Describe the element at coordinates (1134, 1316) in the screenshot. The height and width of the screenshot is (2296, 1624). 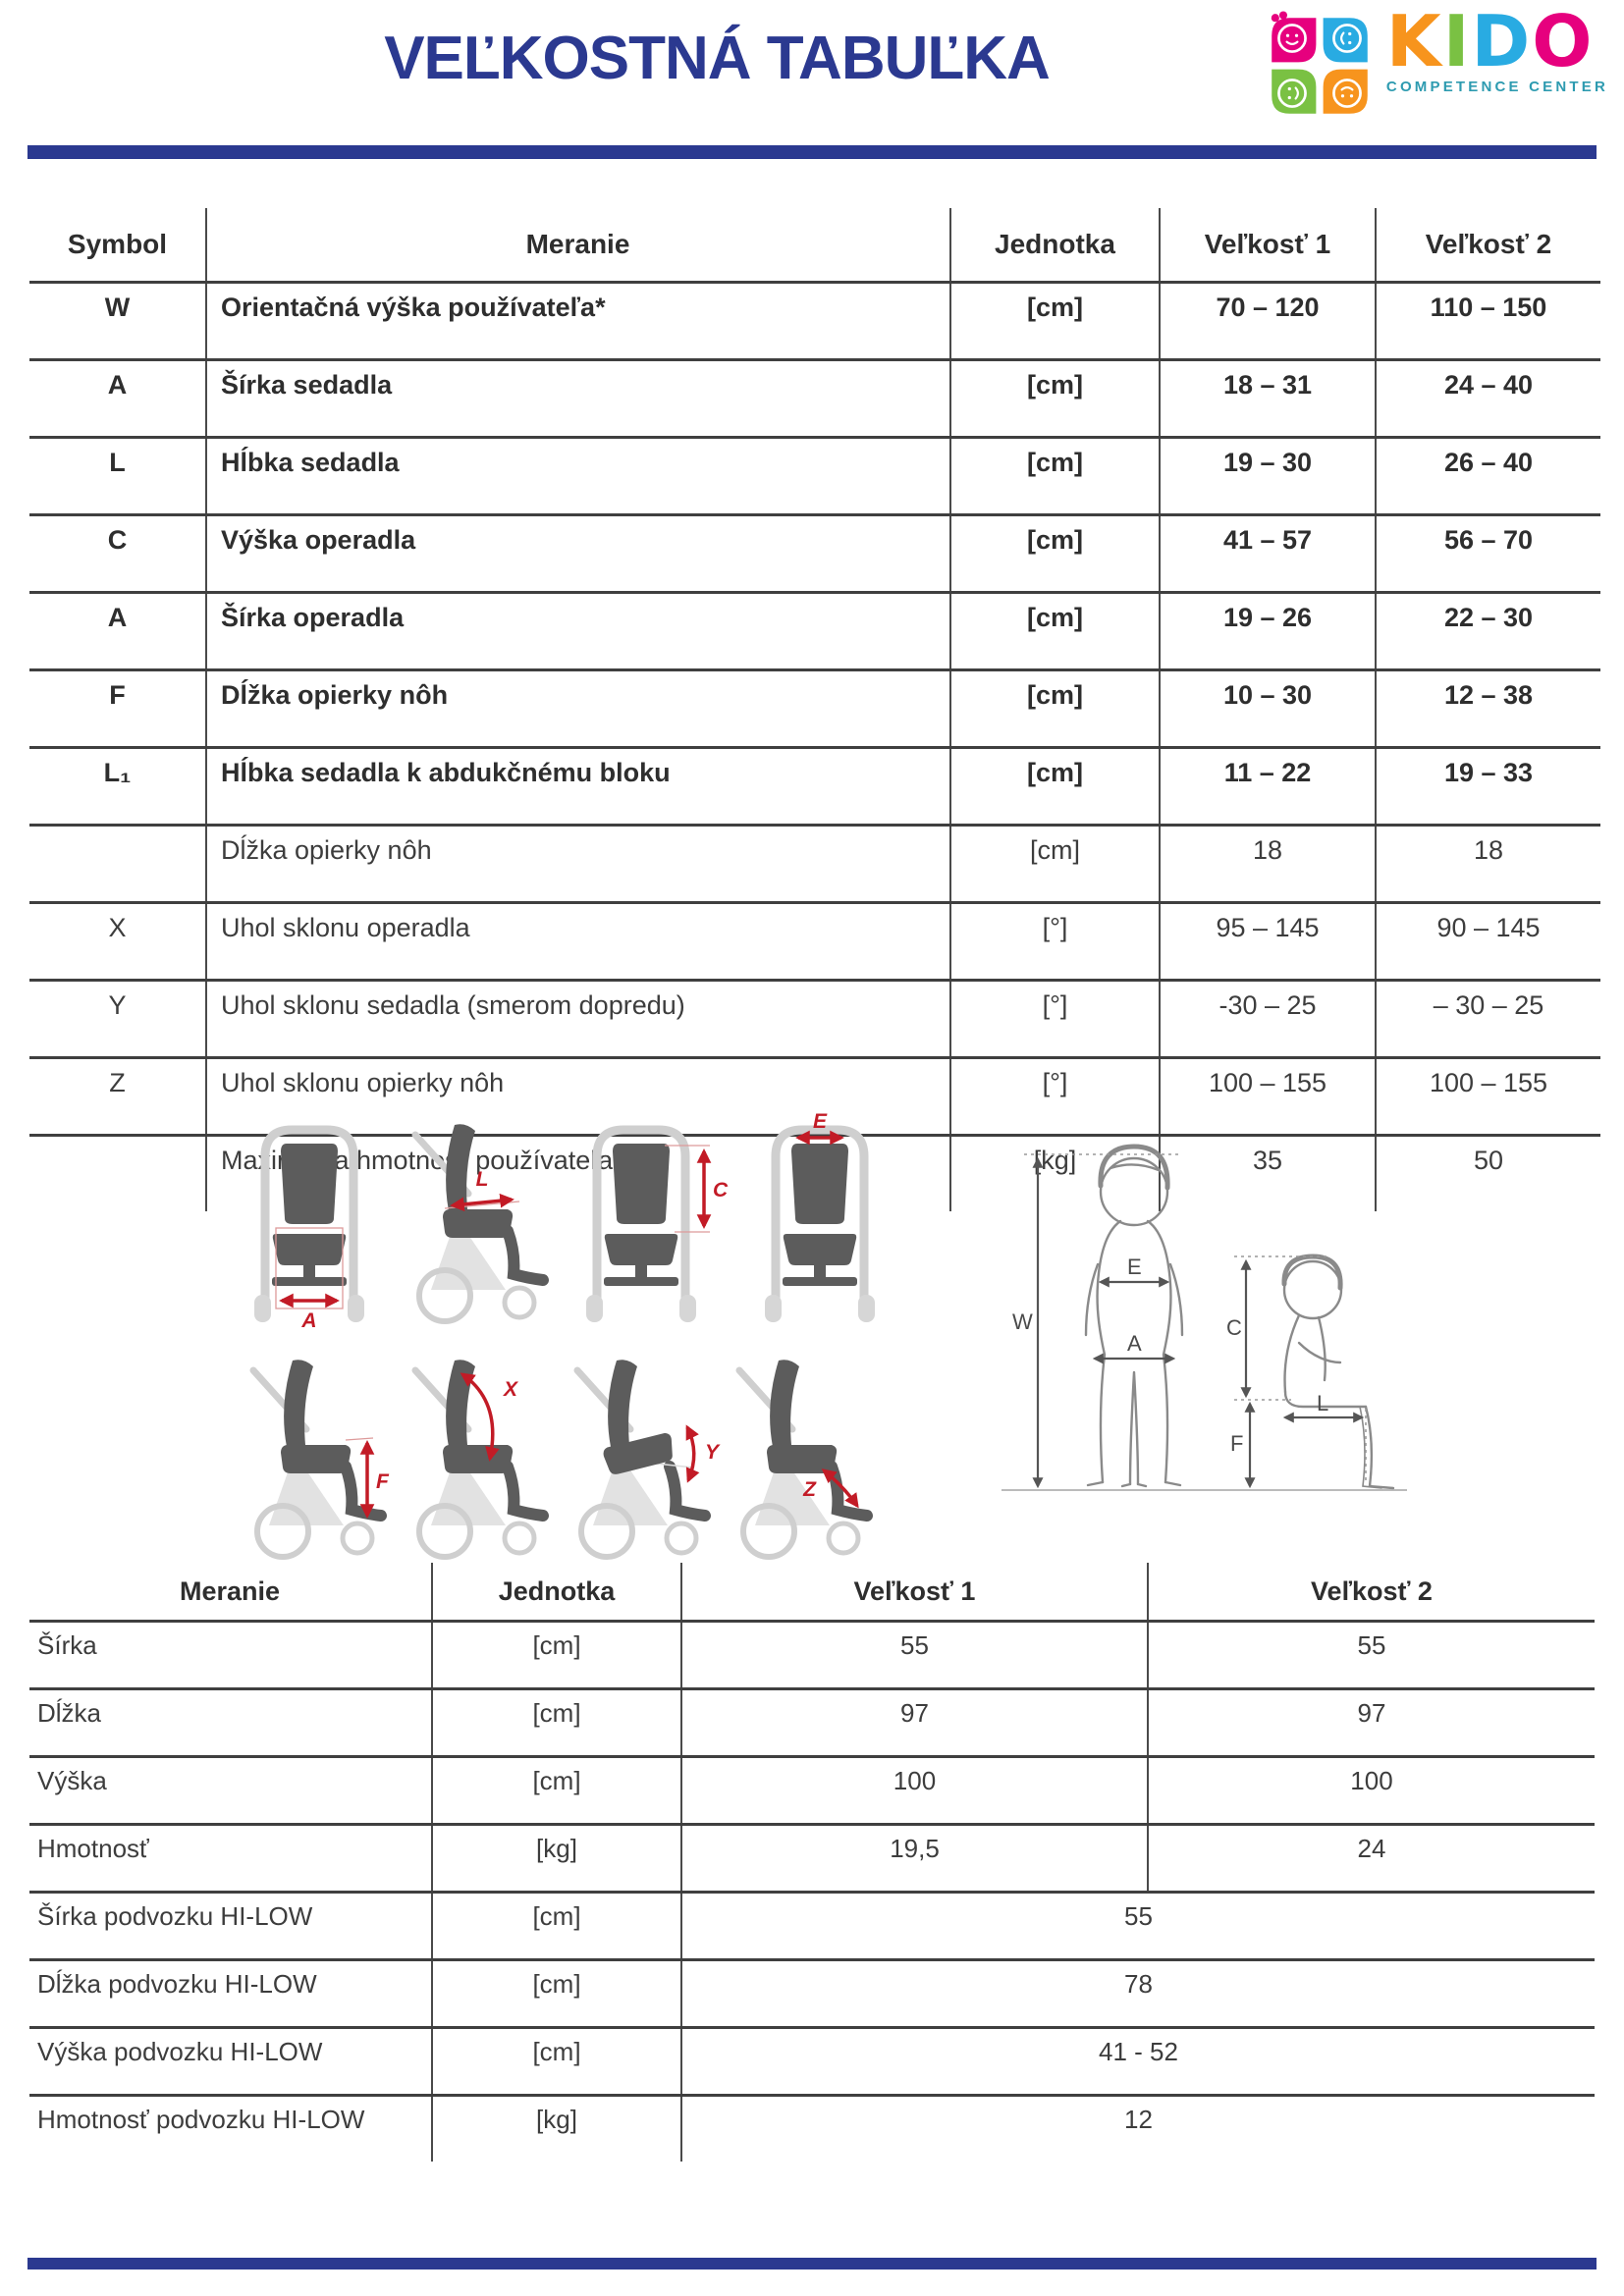
I see `standing-child-figure` at that location.